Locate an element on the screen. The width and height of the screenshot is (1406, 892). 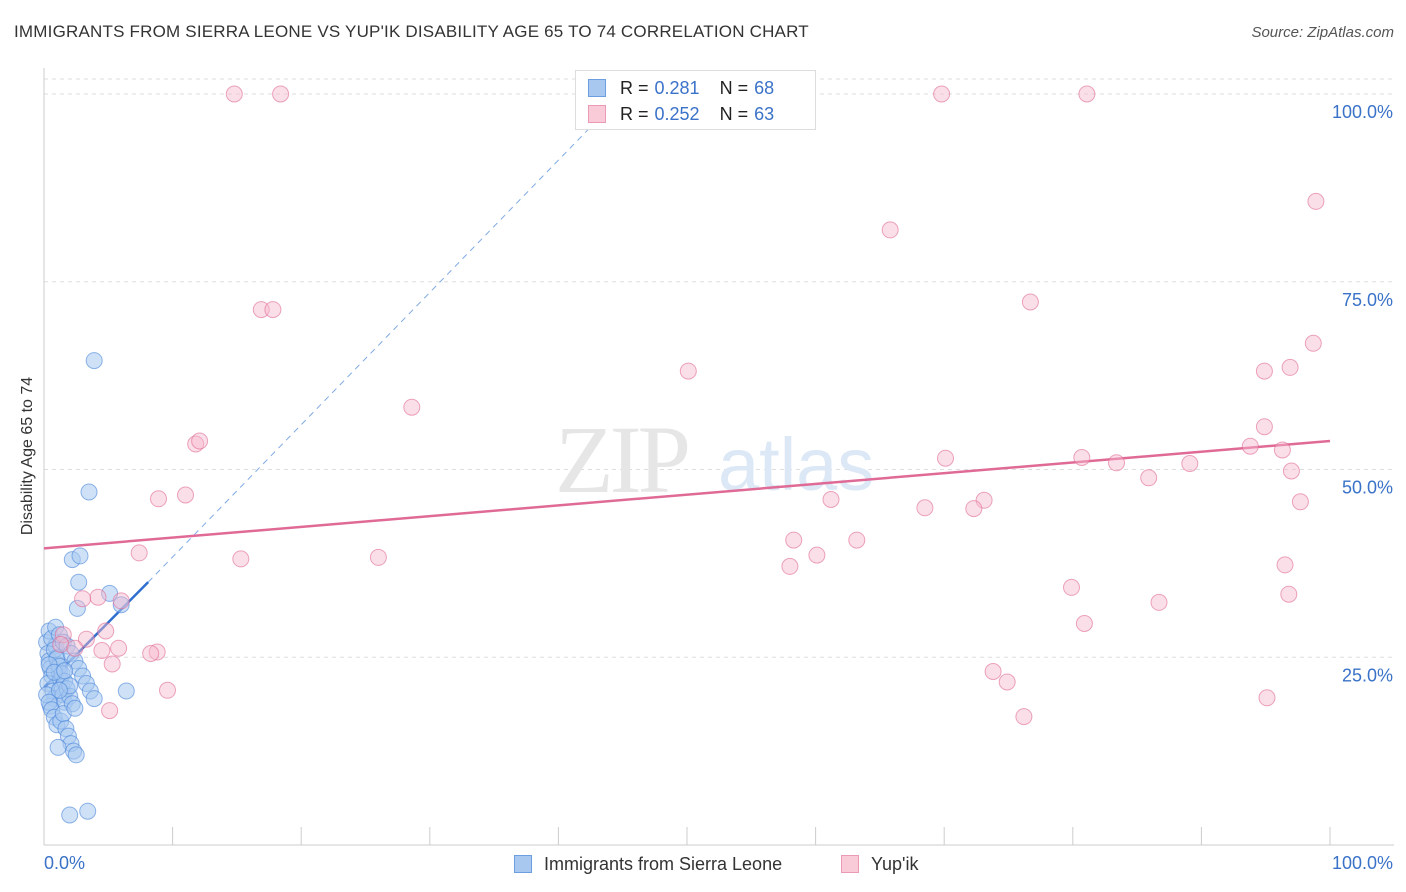
trend-line-yupik is located at coordinates (687, 494).